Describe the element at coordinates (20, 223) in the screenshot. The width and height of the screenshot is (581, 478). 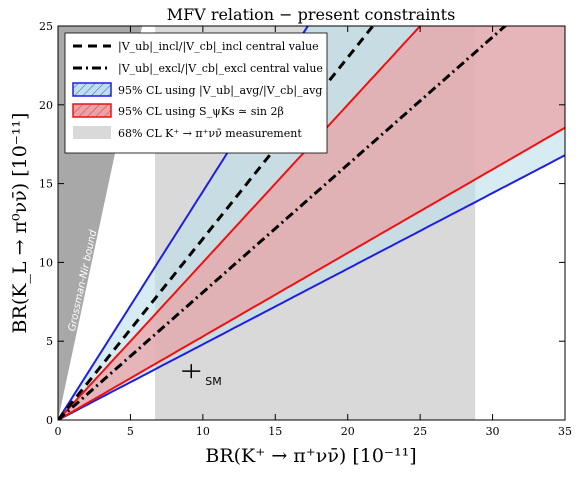
I see `y-axis-label: BR(K_L → π⁰νν̄) [10⁻¹¹]` at that location.